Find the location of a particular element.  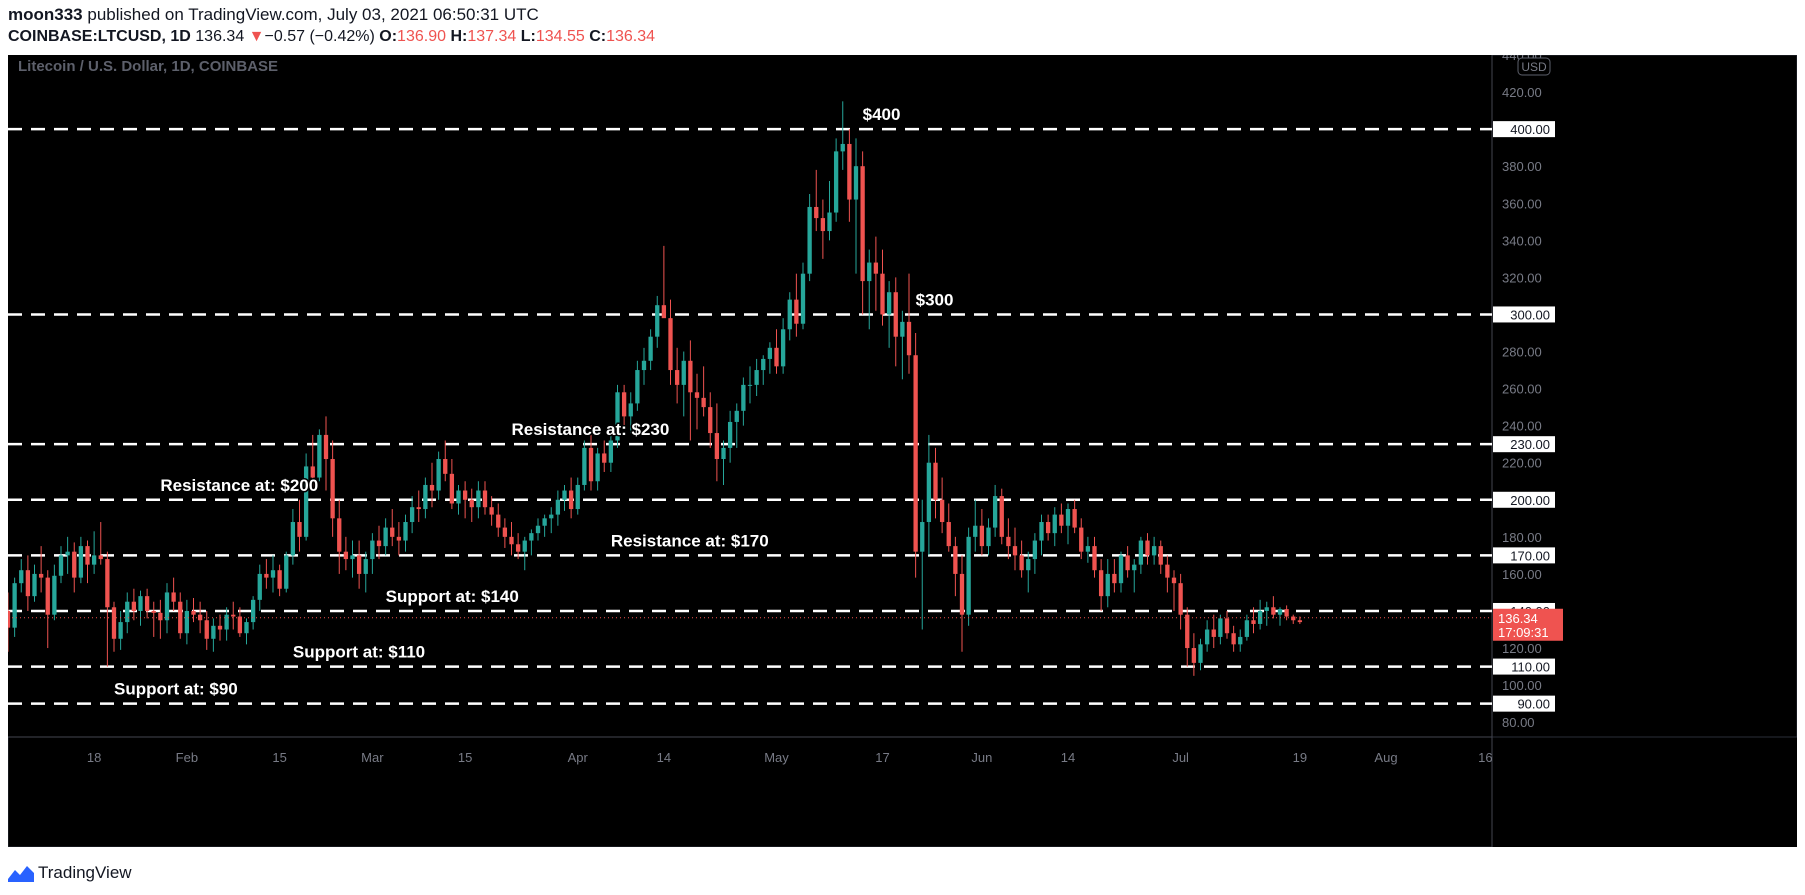

time-axis is located at coordinates (750, 791).